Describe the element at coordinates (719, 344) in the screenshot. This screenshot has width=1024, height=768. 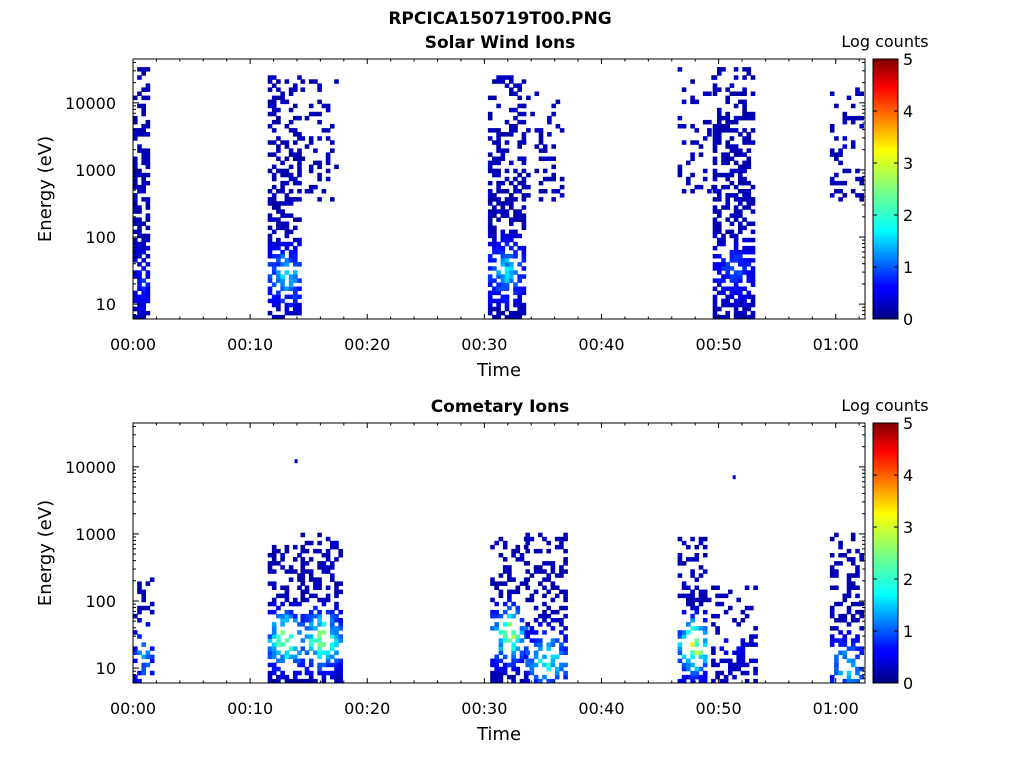
I see `x-tick-label: 00:50` at that location.